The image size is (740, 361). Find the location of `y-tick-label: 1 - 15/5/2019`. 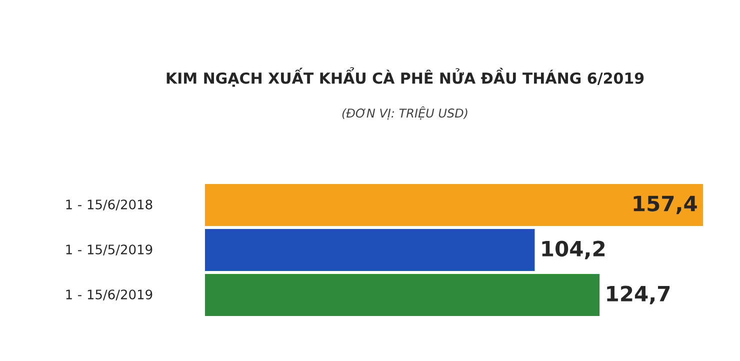

y-tick-label: 1 - 15/5/2019 is located at coordinates (109, 250).